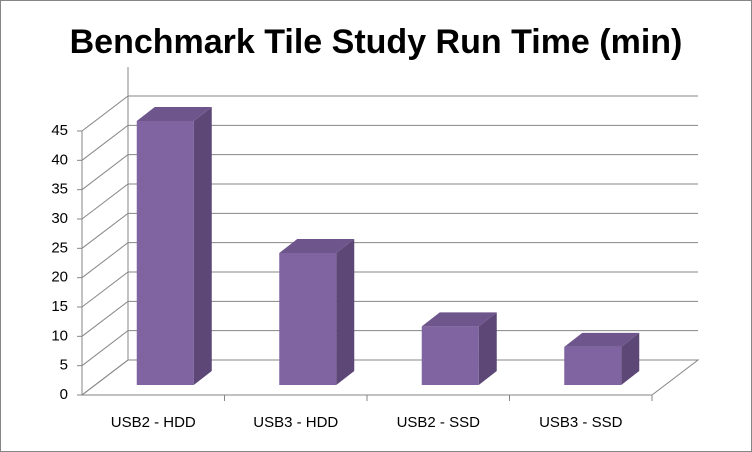  Describe the element at coordinates (59, 130) in the screenshot. I see `y-tick-label: 45` at that location.